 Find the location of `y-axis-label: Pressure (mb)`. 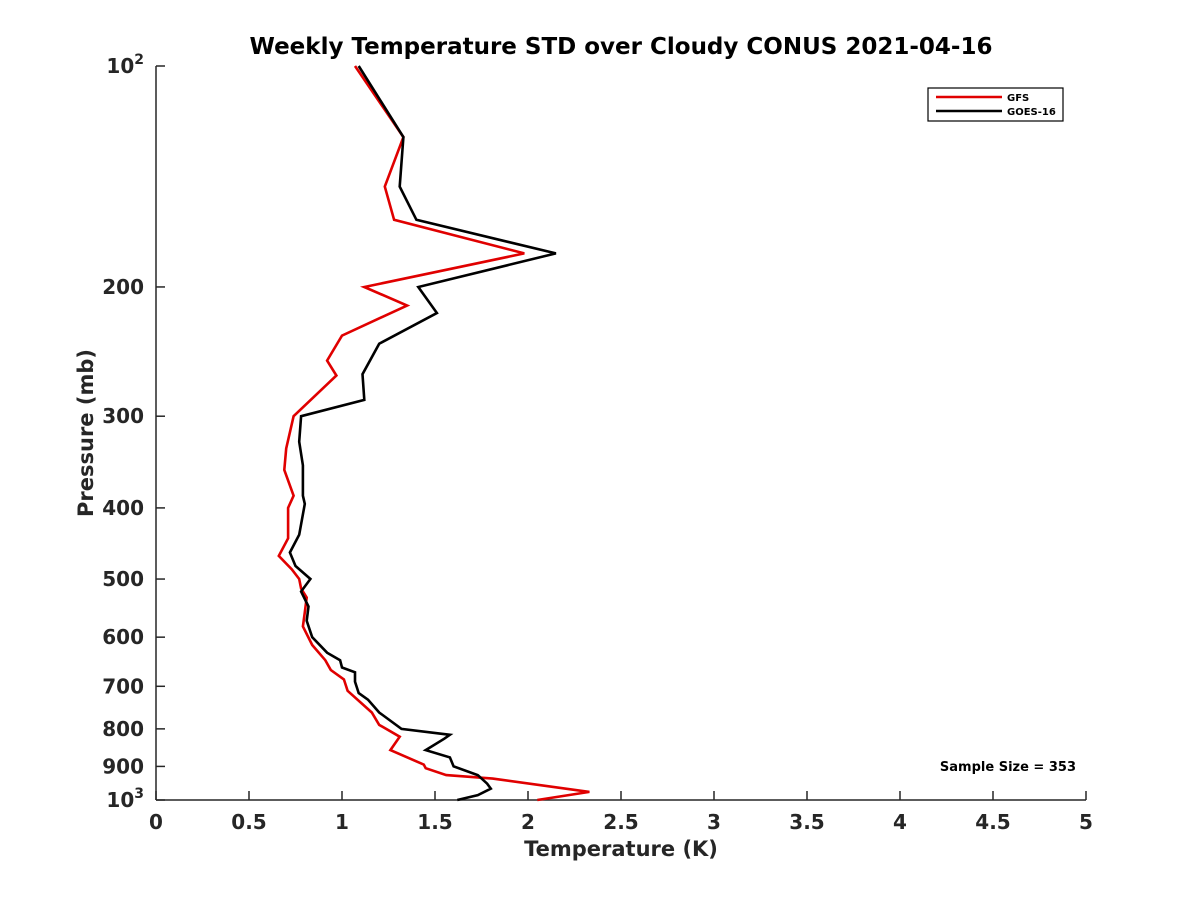

y-axis-label: Pressure (mb) is located at coordinates (86, 433).